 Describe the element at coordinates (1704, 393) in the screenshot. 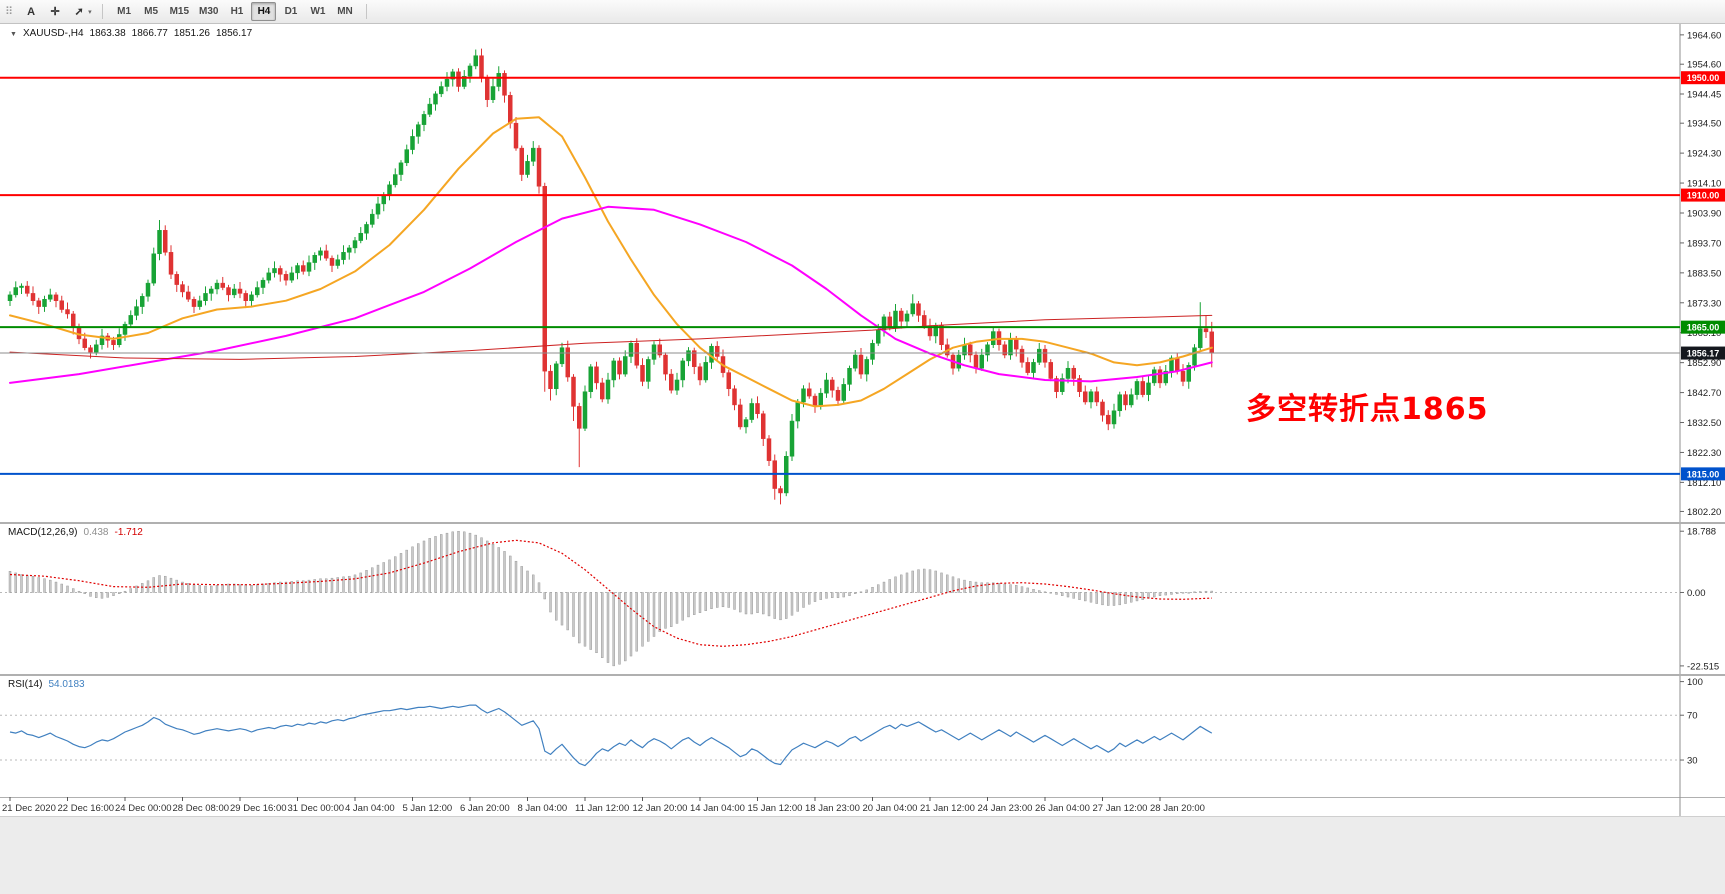

I see `svg-text: 1842.70` at that location.